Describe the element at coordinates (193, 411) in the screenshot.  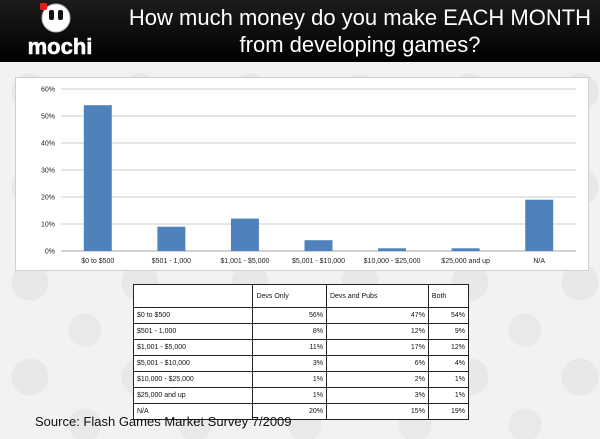
I see `table-row-label: N/A` at that location.